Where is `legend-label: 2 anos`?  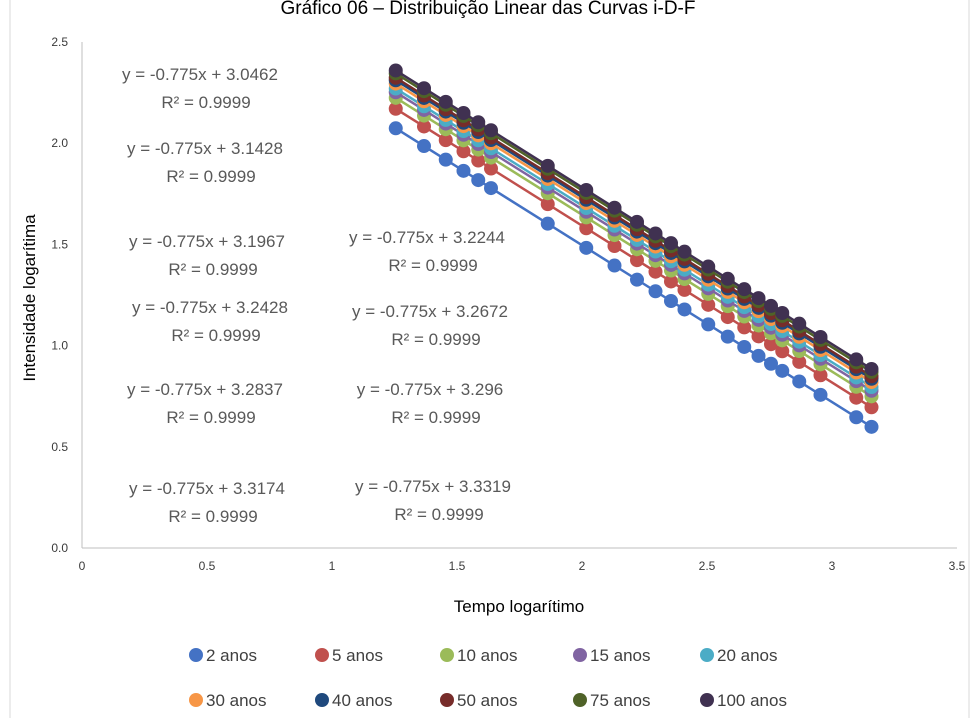
legend-label: 2 anos is located at coordinates (231, 655).